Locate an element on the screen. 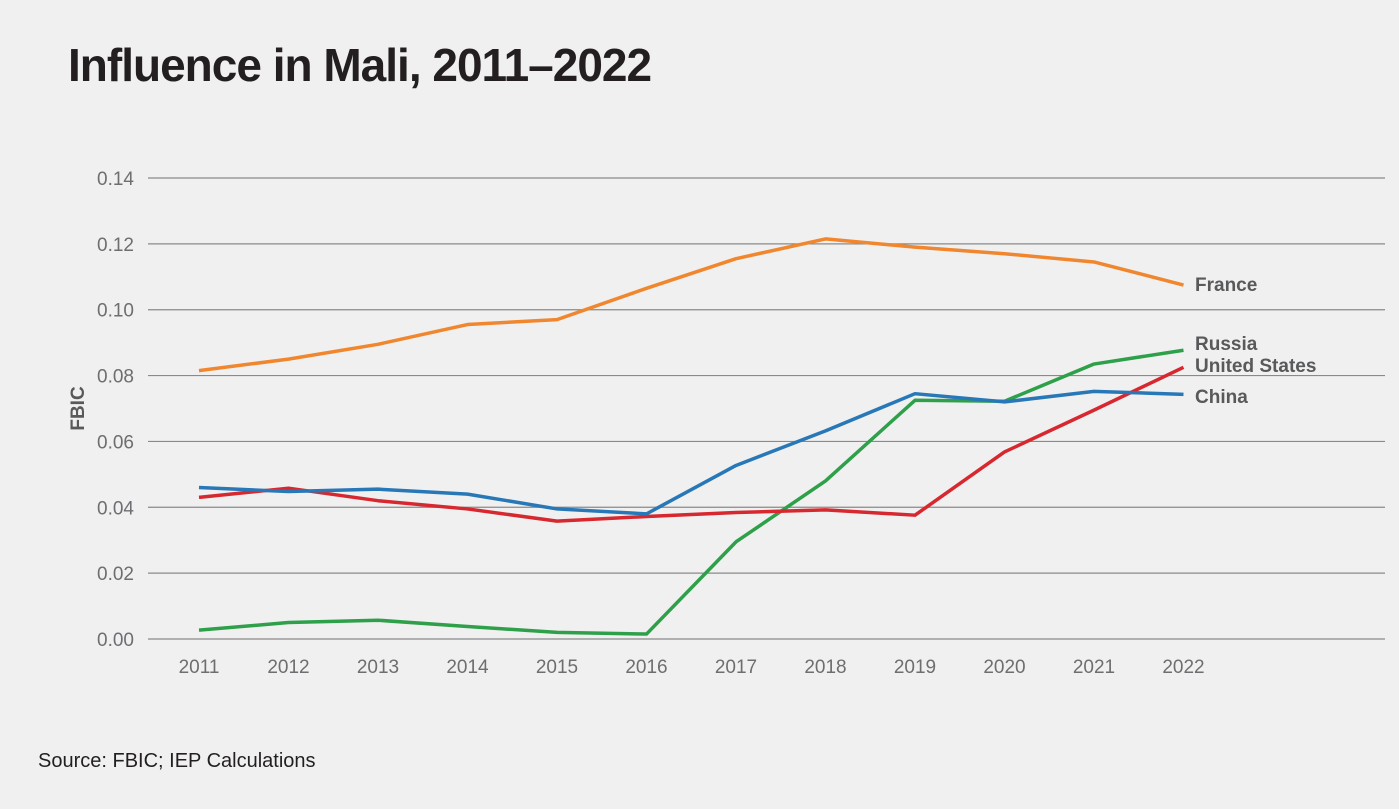  y-axis-label: FBIC is located at coordinates (78, 408).